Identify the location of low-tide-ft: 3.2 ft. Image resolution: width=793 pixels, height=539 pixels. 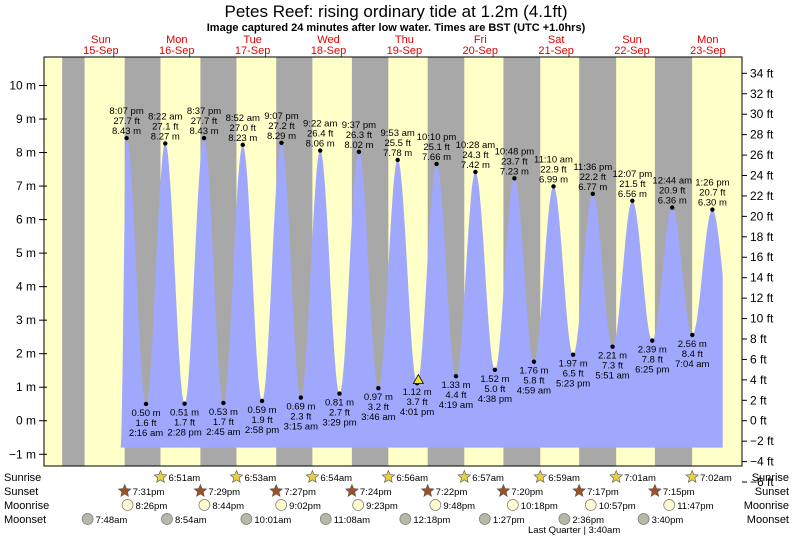
(378, 407).